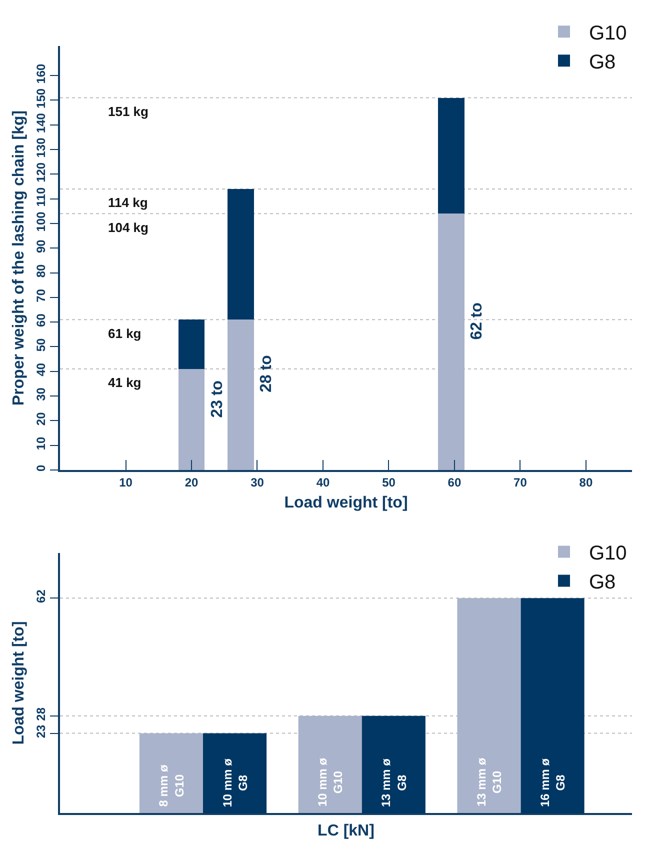 The width and height of the screenshot is (652, 863). I want to click on y-tick-label: 150, so click(41, 98).